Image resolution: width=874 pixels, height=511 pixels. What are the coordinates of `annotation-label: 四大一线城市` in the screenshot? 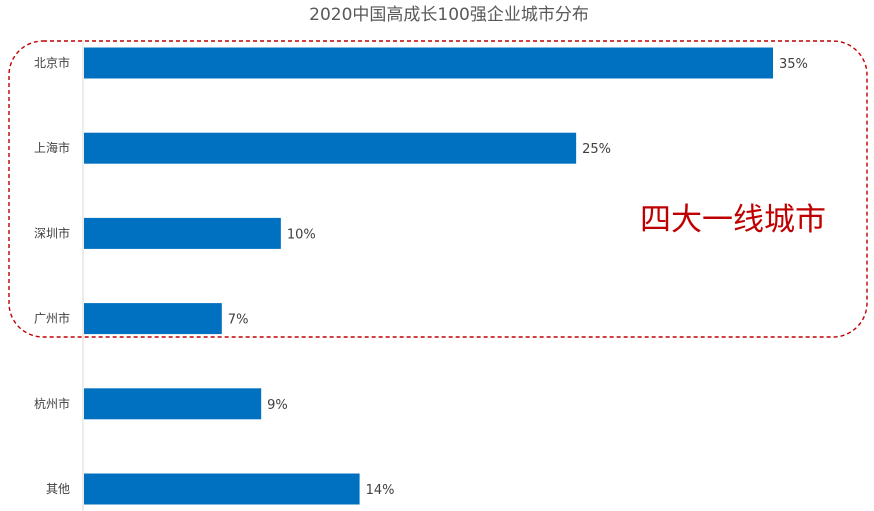 It's located at (733, 220).